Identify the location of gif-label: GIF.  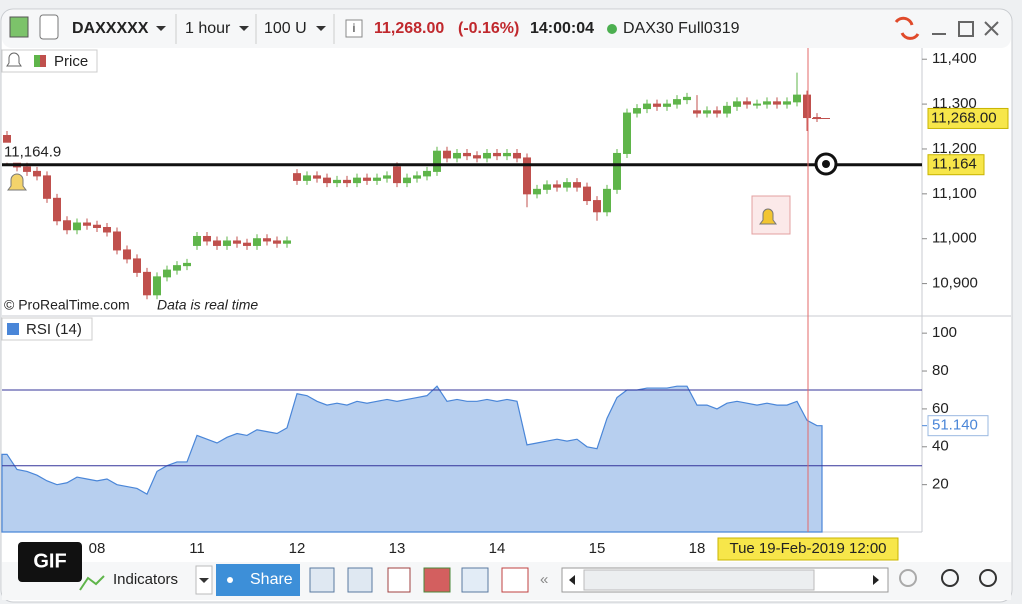
(49, 561).